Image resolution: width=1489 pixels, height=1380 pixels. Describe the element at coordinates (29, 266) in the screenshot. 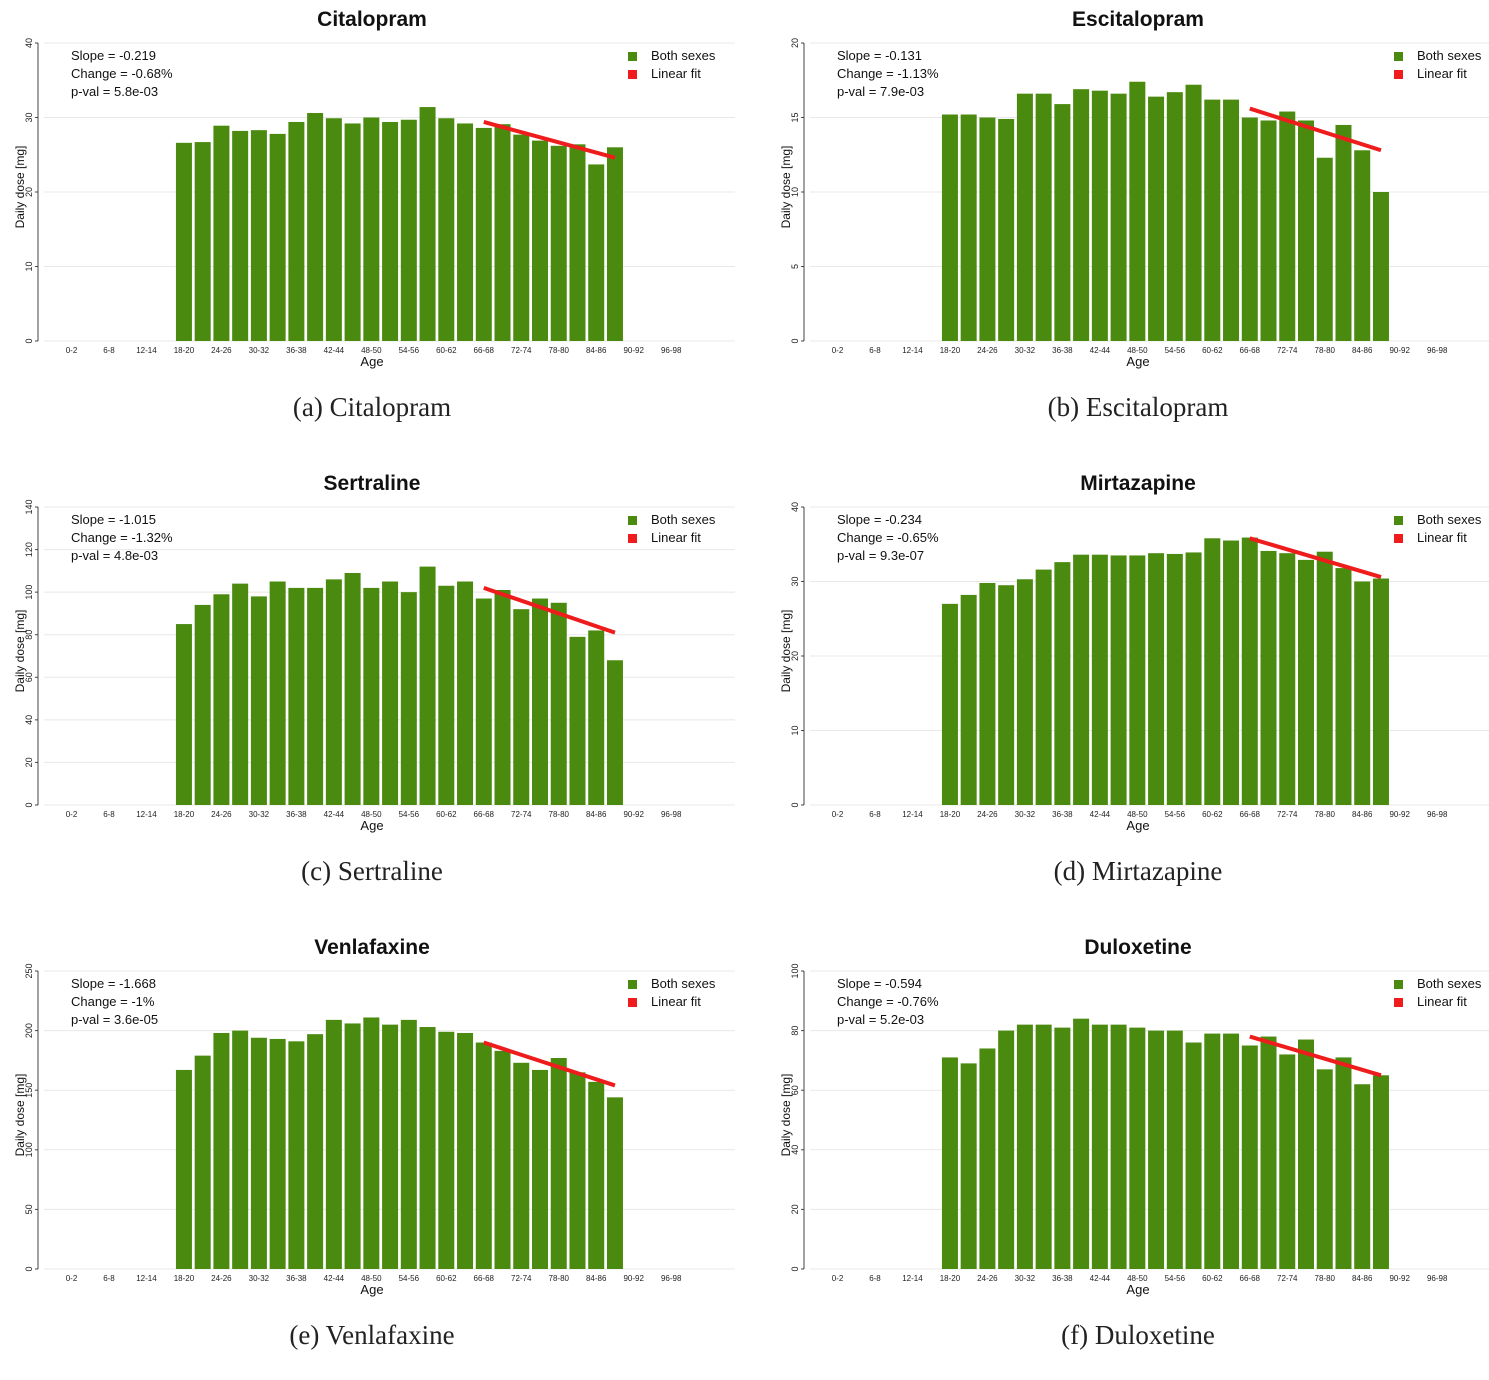

I see `y-tick-label: 10` at that location.